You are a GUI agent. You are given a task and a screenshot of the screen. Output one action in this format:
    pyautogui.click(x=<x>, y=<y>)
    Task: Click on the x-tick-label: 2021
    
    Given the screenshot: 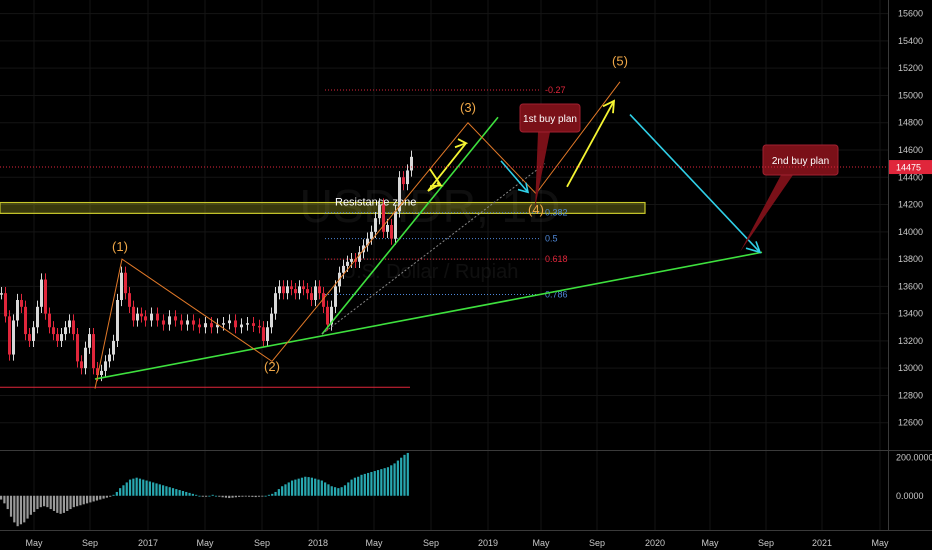 What is the action you would take?
    pyautogui.click(x=822, y=543)
    